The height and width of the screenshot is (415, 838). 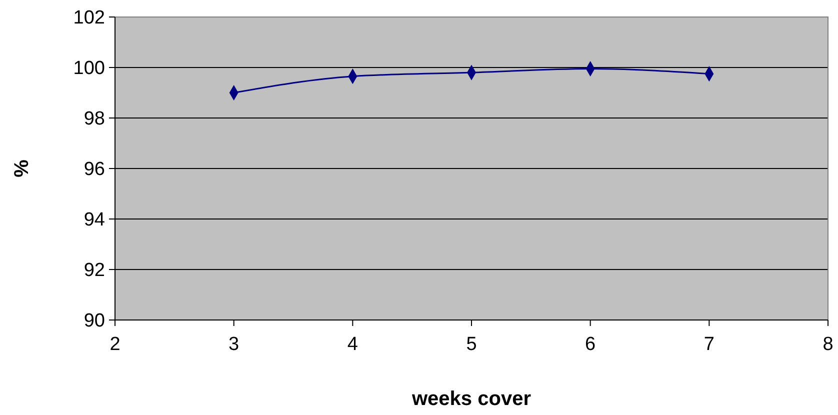 What do you see at coordinates (352, 344) in the screenshot?
I see `x-tick-label: 4` at bounding box center [352, 344].